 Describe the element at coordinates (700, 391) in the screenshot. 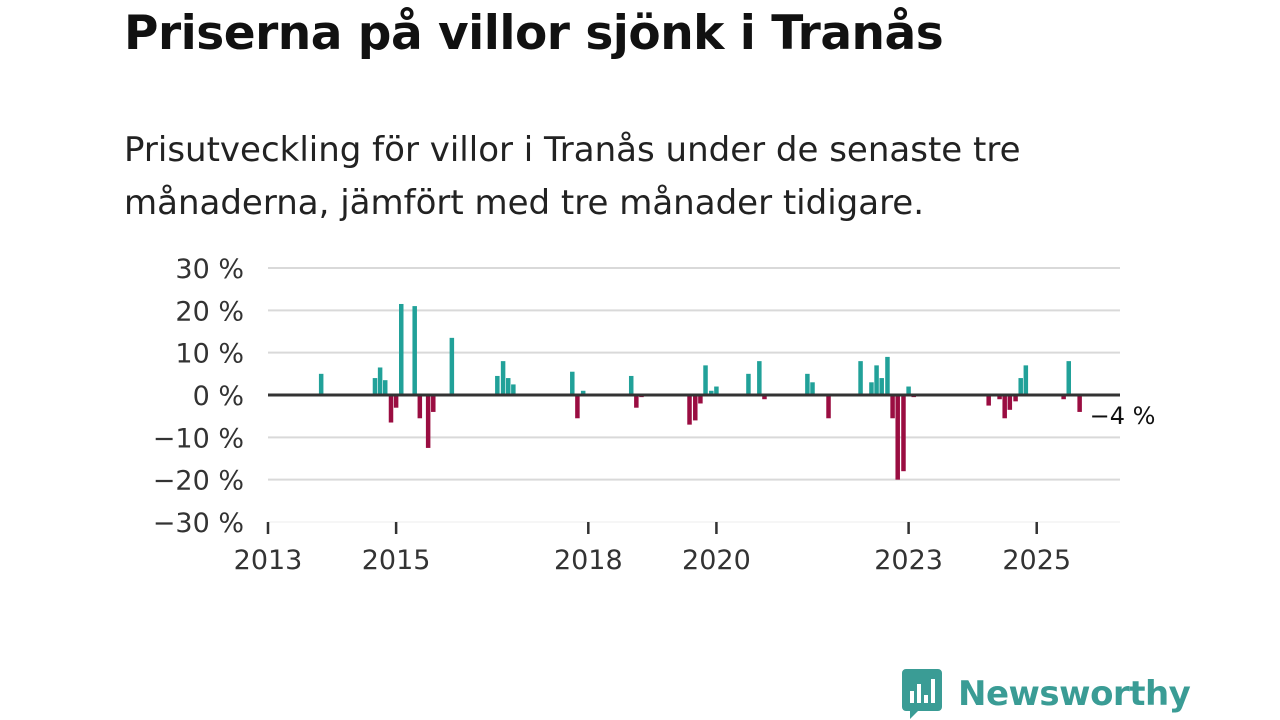

I see `bars` at that location.